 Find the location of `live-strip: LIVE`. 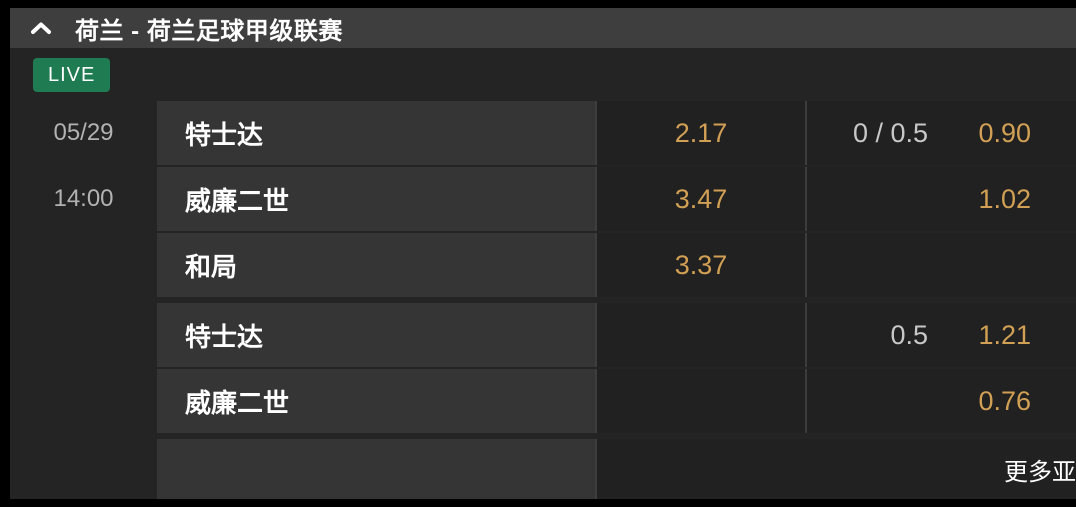

live-strip: LIVE is located at coordinates (543, 74).